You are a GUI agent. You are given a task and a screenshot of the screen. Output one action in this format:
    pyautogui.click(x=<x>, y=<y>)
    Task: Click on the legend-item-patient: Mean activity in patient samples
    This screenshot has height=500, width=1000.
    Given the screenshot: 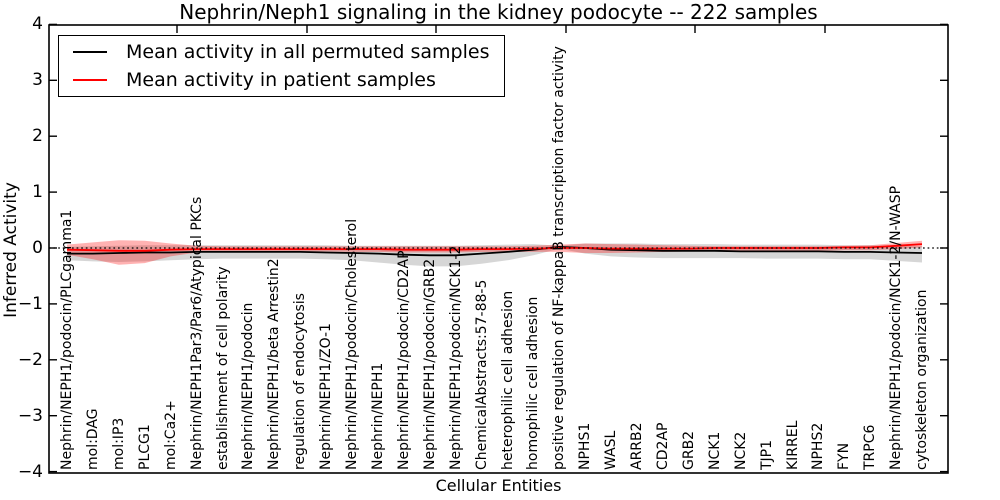 What is the action you would take?
    pyautogui.click(x=288, y=80)
    